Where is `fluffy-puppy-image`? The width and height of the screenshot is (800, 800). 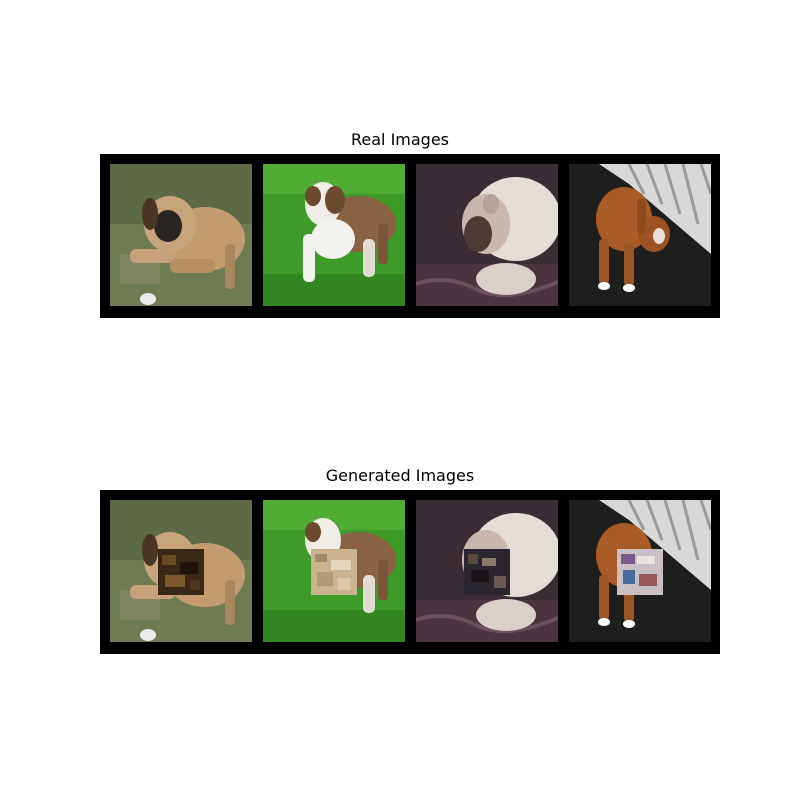 fluffy-puppy-image is located at coordinates (487, 235).